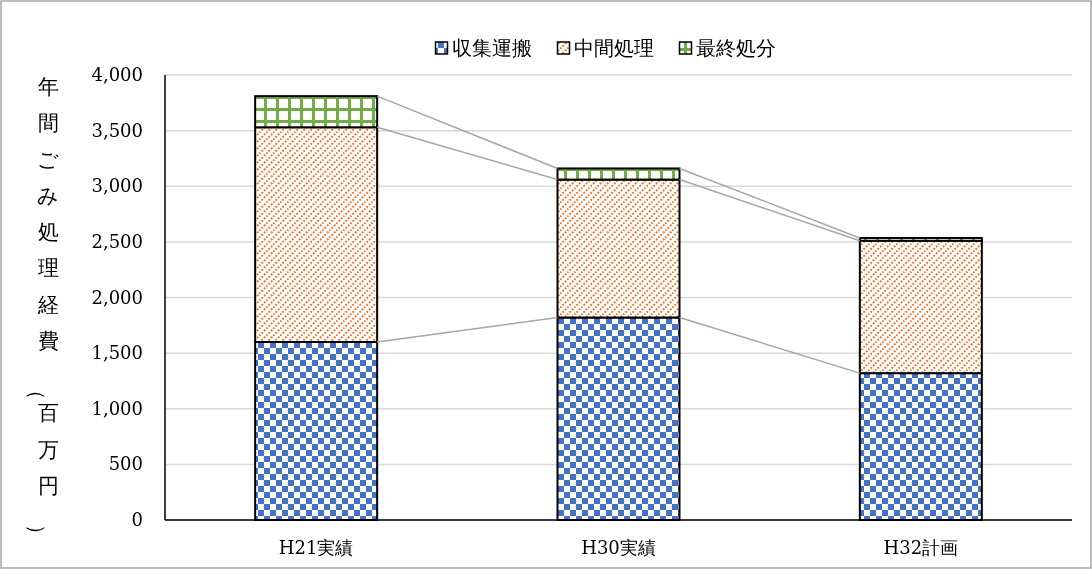  I want to click on y-tick-label: 2,000, so click(117, 297).